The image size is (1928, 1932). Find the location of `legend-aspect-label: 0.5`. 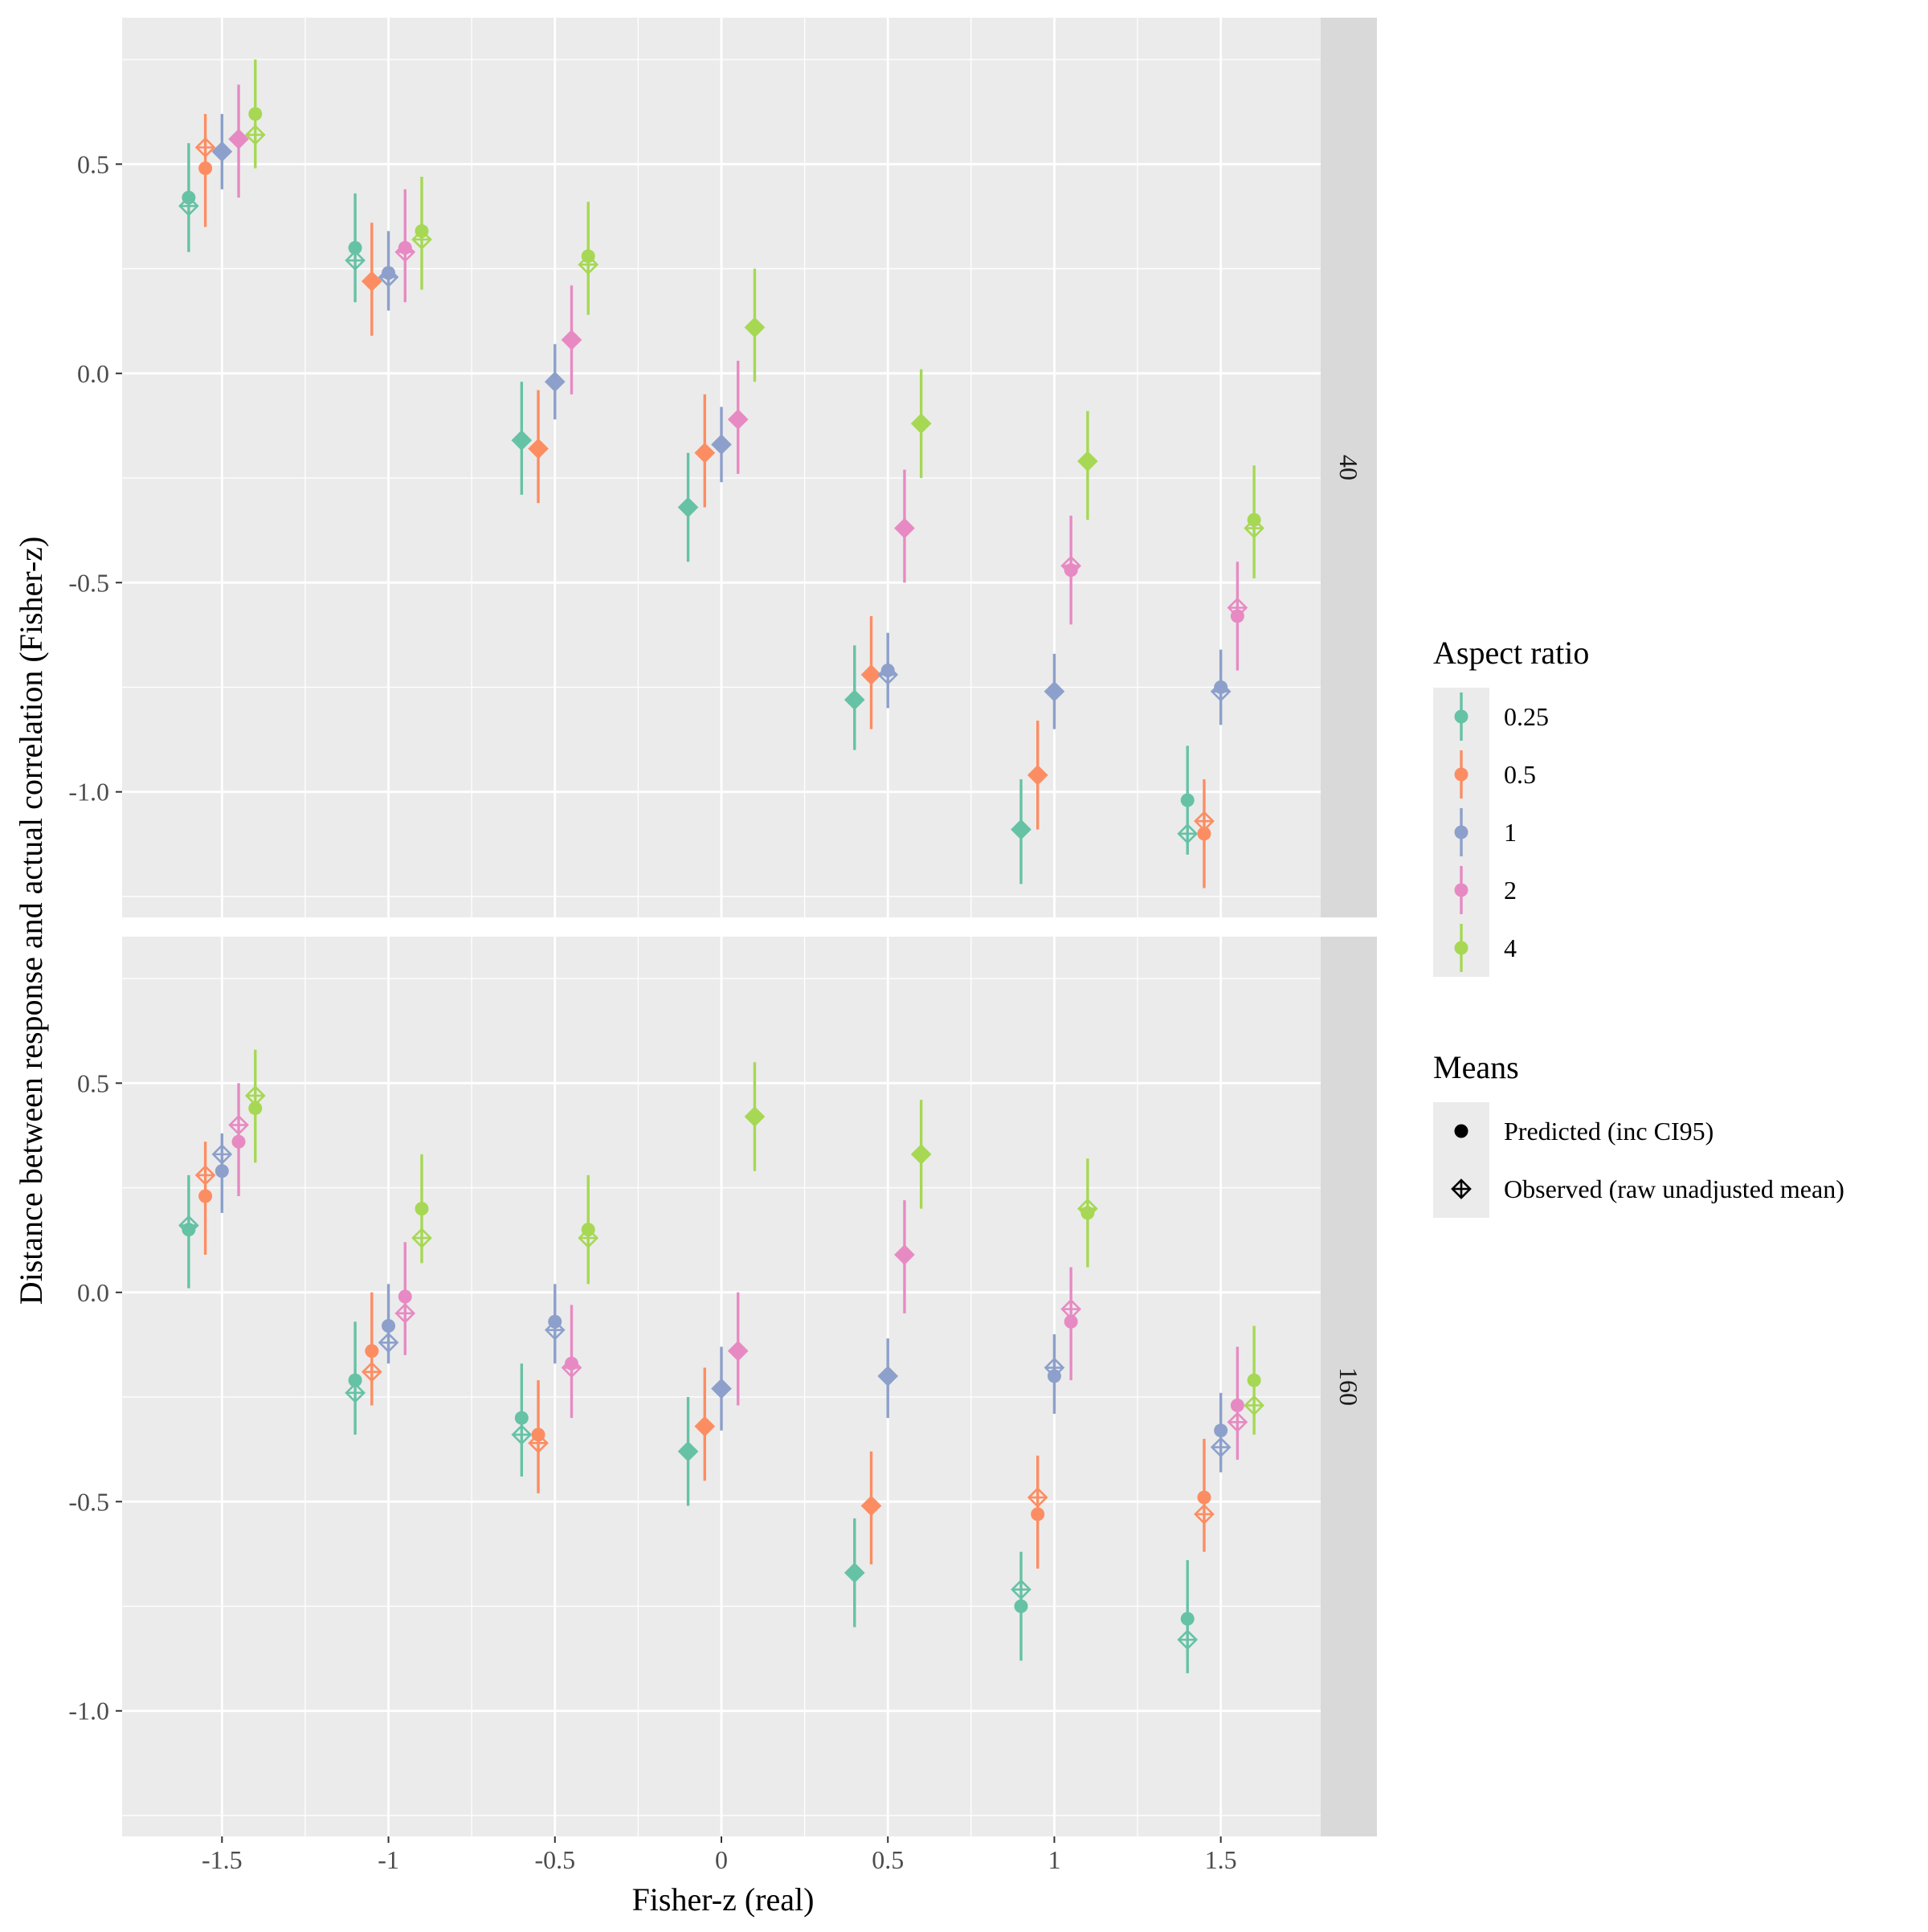

legend-aspect-label: 0.5 is located at coordinates (1520, 775).